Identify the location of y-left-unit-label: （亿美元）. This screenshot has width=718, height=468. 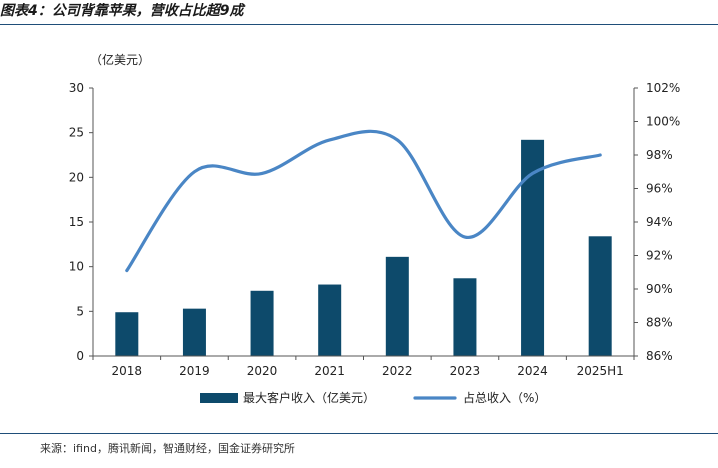
(120, 59).